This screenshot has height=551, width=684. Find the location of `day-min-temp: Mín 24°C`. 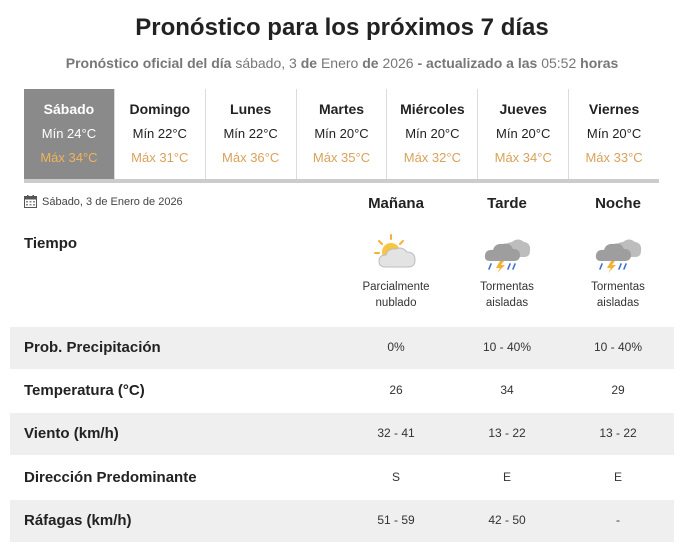

day-min-temp: Mín 24°C is located at coordinates (69, 133).